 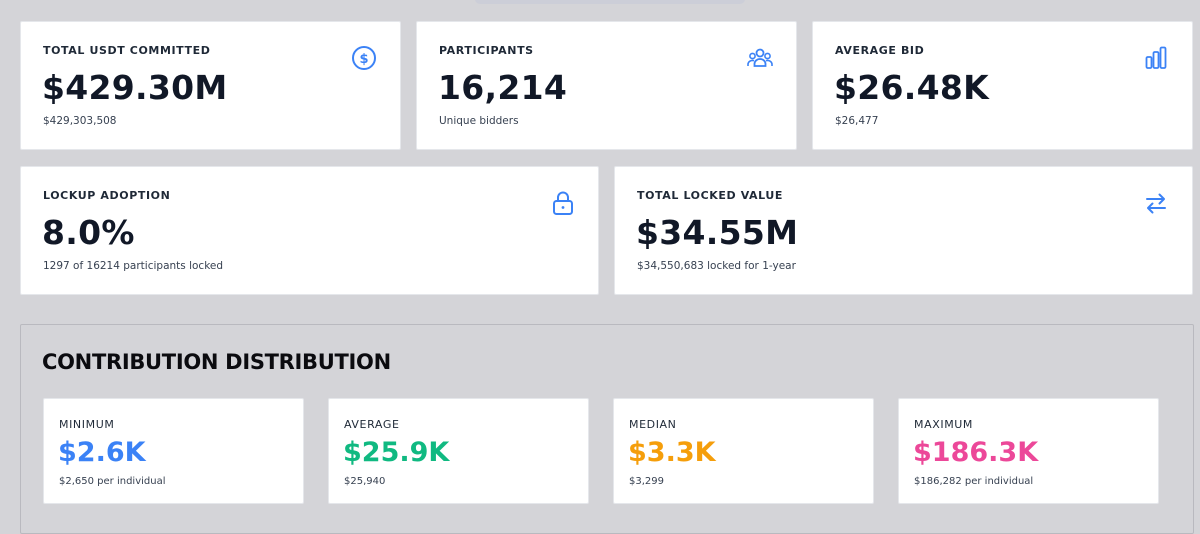 What do you see at coordinates (458, 451) in the screenshot?
I see `distribution-card-average: AVERAGE $25.9K $25,940` at bounding box center [458, 451].